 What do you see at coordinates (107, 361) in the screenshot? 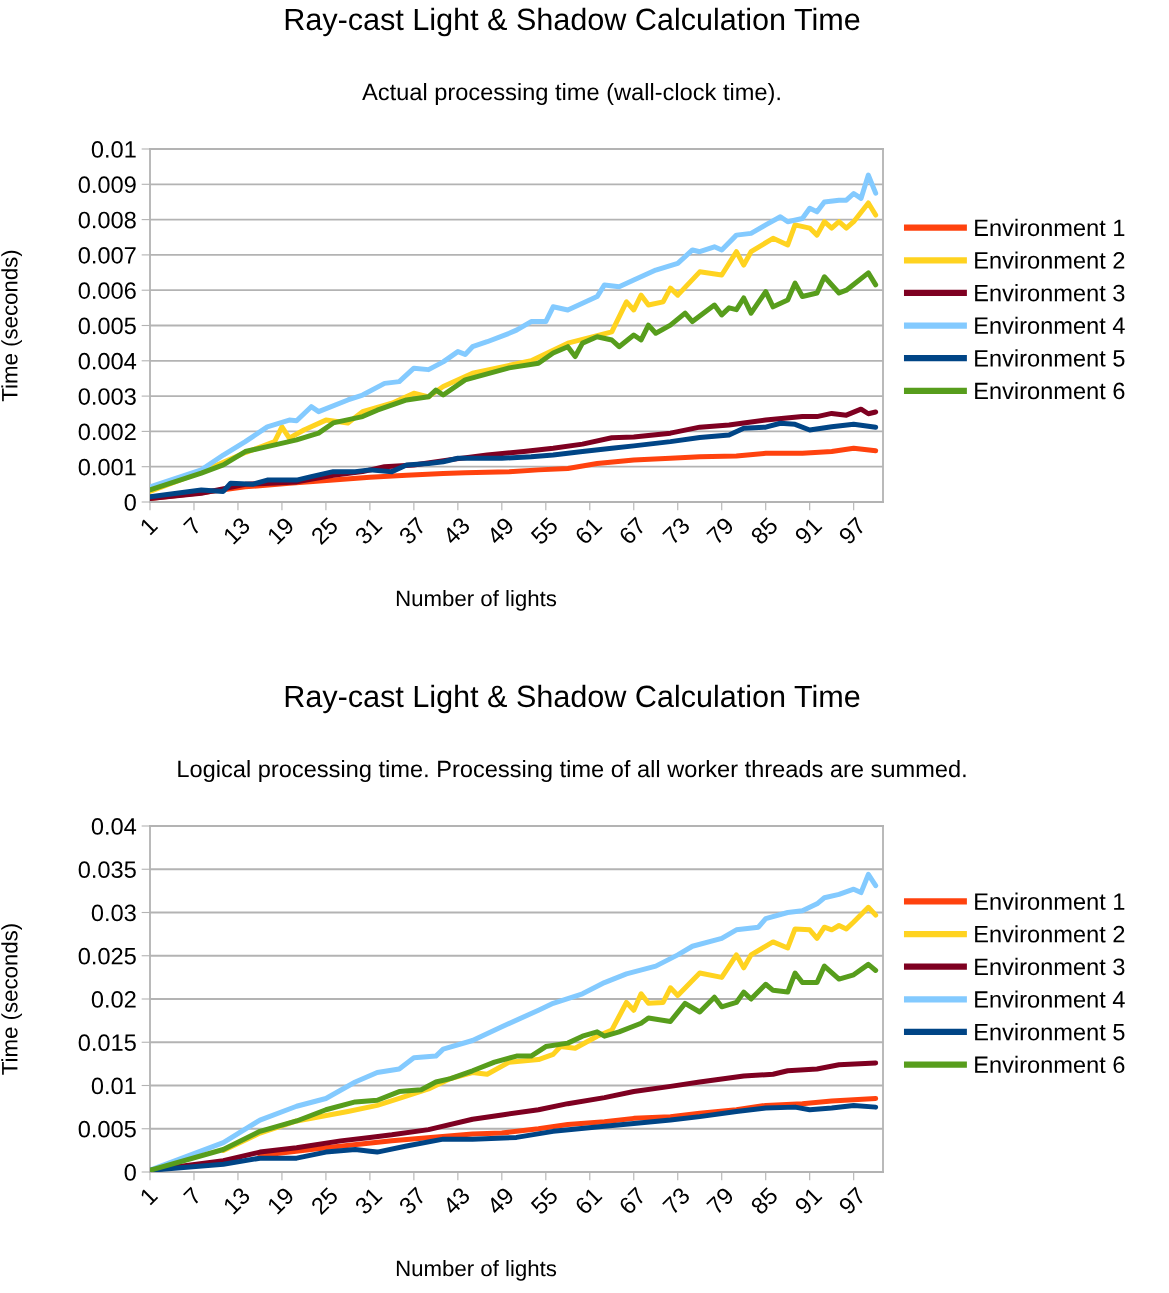
I see `y-tick-label: 0.004` at bounding box center [107, 361].